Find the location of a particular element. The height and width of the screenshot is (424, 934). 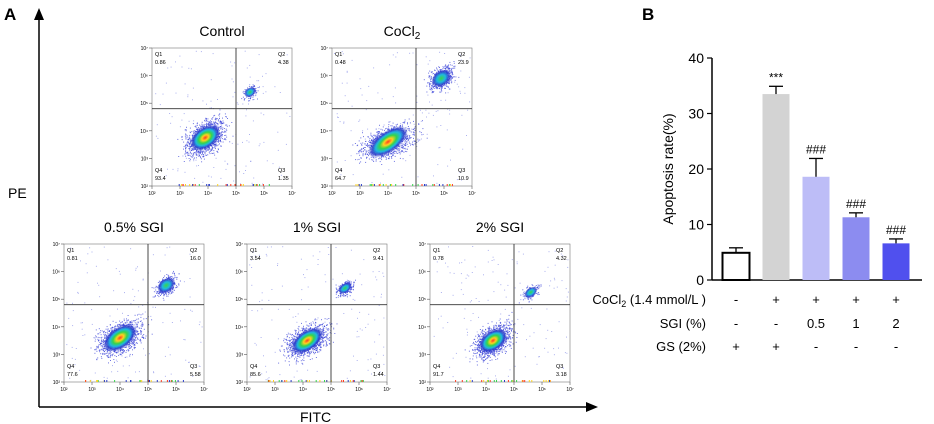

flow-plot-title: 0.5% SGI is located at coordinates (134, 227).